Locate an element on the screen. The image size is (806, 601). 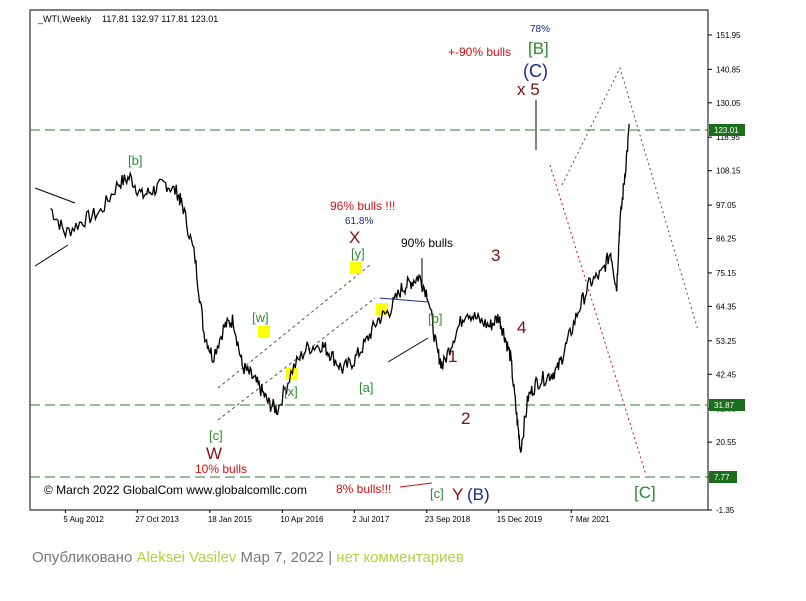
y-tick-label: 42.45 is located at coordinates (726, 374).